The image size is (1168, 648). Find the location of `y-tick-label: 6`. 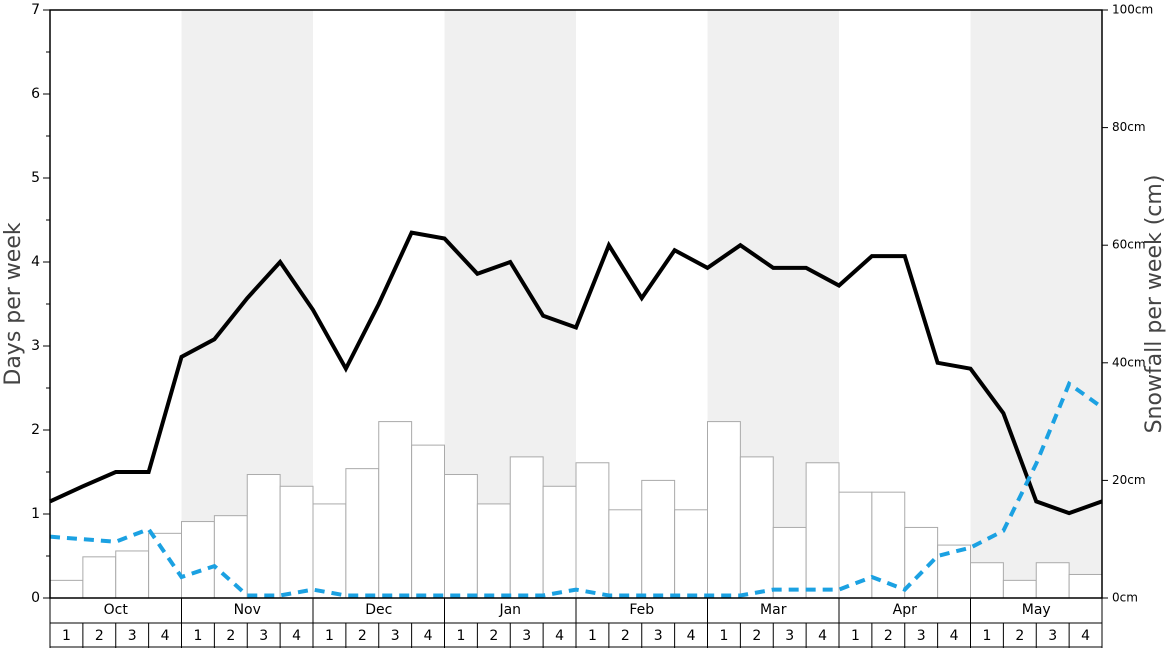

y-tick-label: 6 is located at coordinates (35, 94).